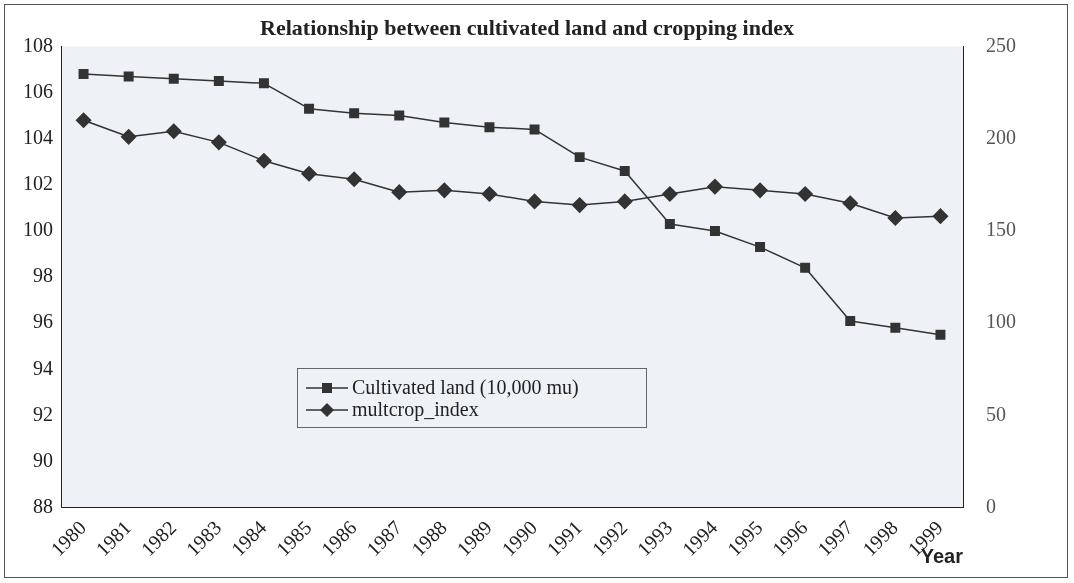  I want to click on y-tick-label: 108, so click(38, 44).